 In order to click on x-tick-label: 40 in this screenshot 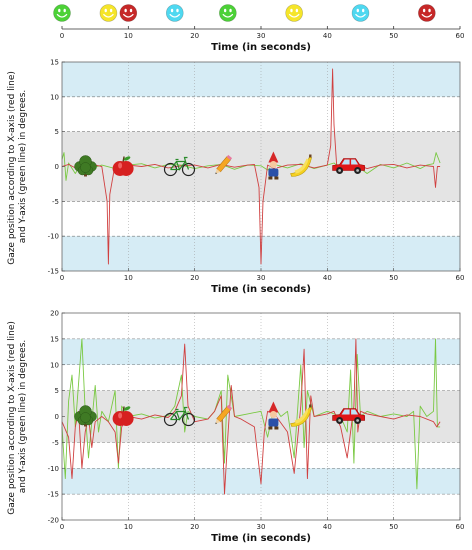, I will do `click(327, 278)`.